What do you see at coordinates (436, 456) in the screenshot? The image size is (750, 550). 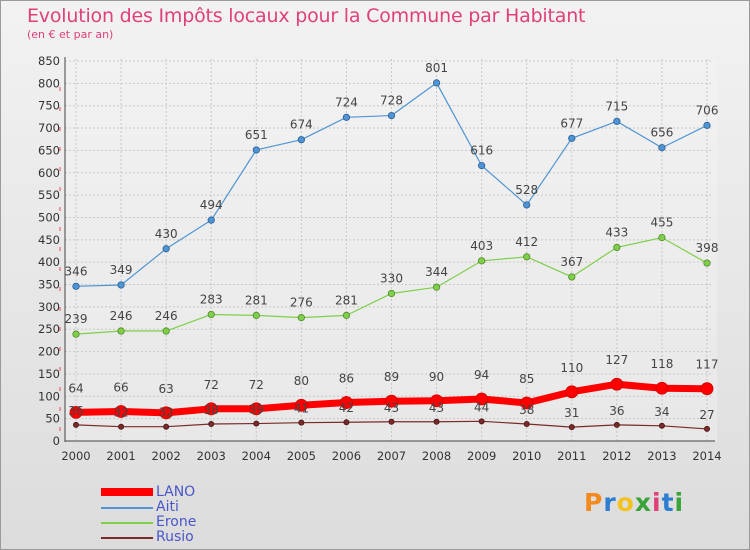 I see `x-tick-label: 2008` at bounding box center [436, 456].